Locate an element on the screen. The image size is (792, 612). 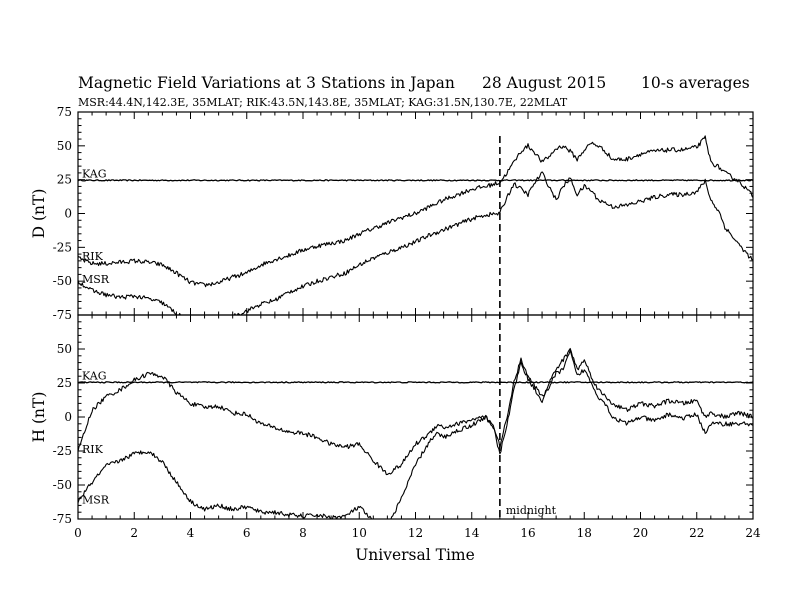
chart-date: 28 August 2015 is located at coordinates (544, 83).